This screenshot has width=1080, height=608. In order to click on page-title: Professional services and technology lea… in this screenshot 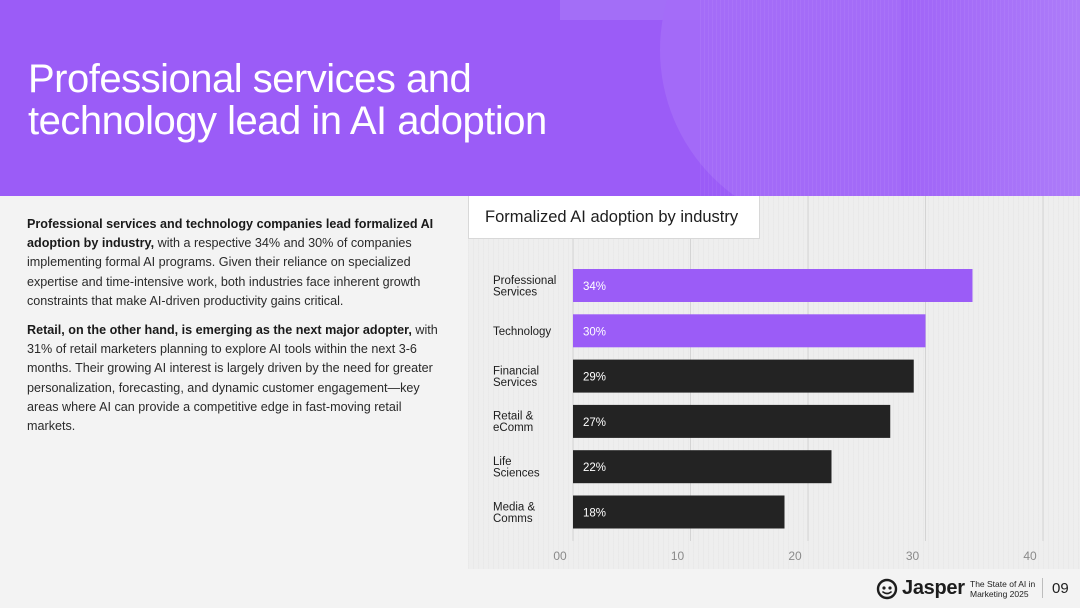, I will do `click(287, 100)`.